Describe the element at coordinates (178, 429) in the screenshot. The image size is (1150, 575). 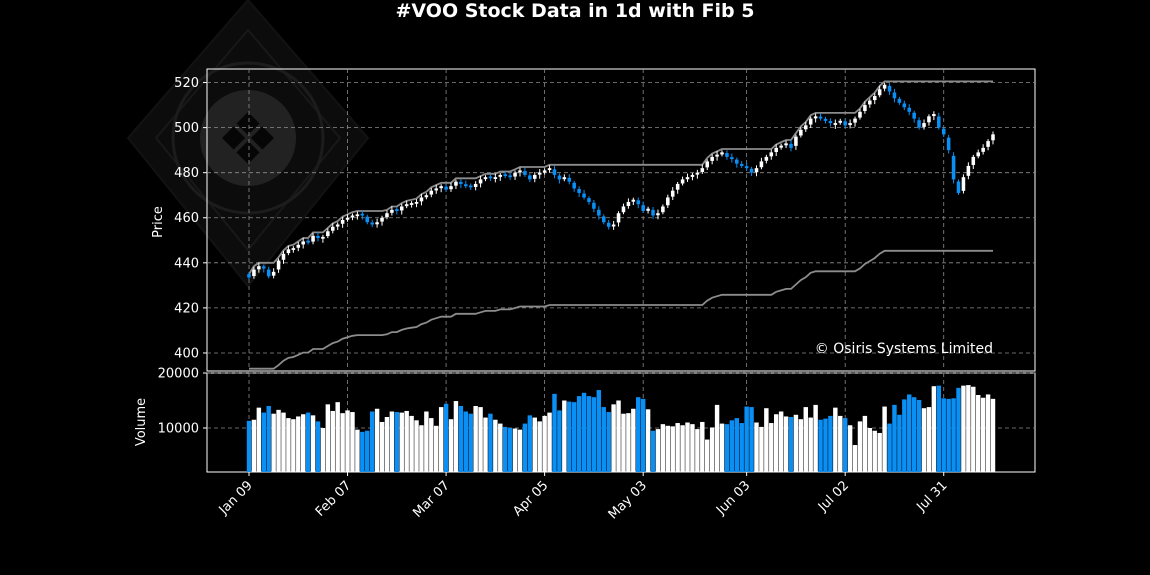
I see `volume-tick-label: 10000` at that location.